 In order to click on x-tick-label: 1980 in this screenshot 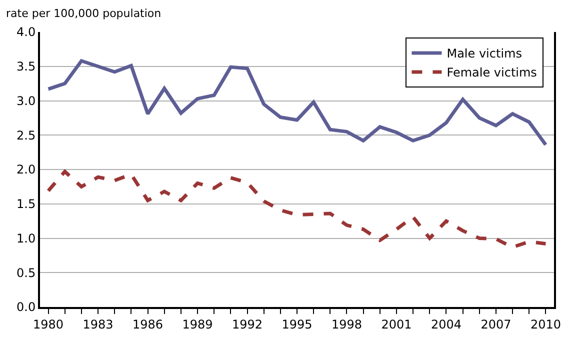, I will do `click(48, 324)`.